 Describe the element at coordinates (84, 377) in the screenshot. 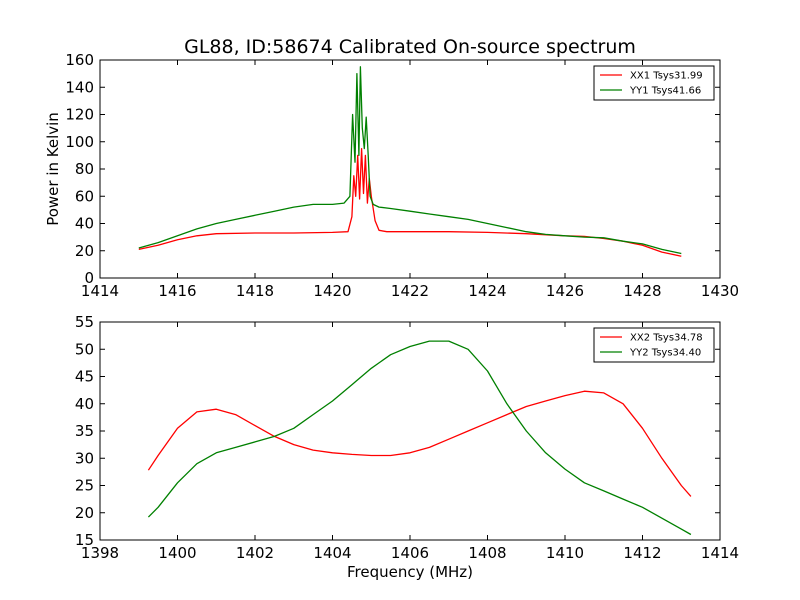

I see `bottom-y-tick-label: 45` at that location.